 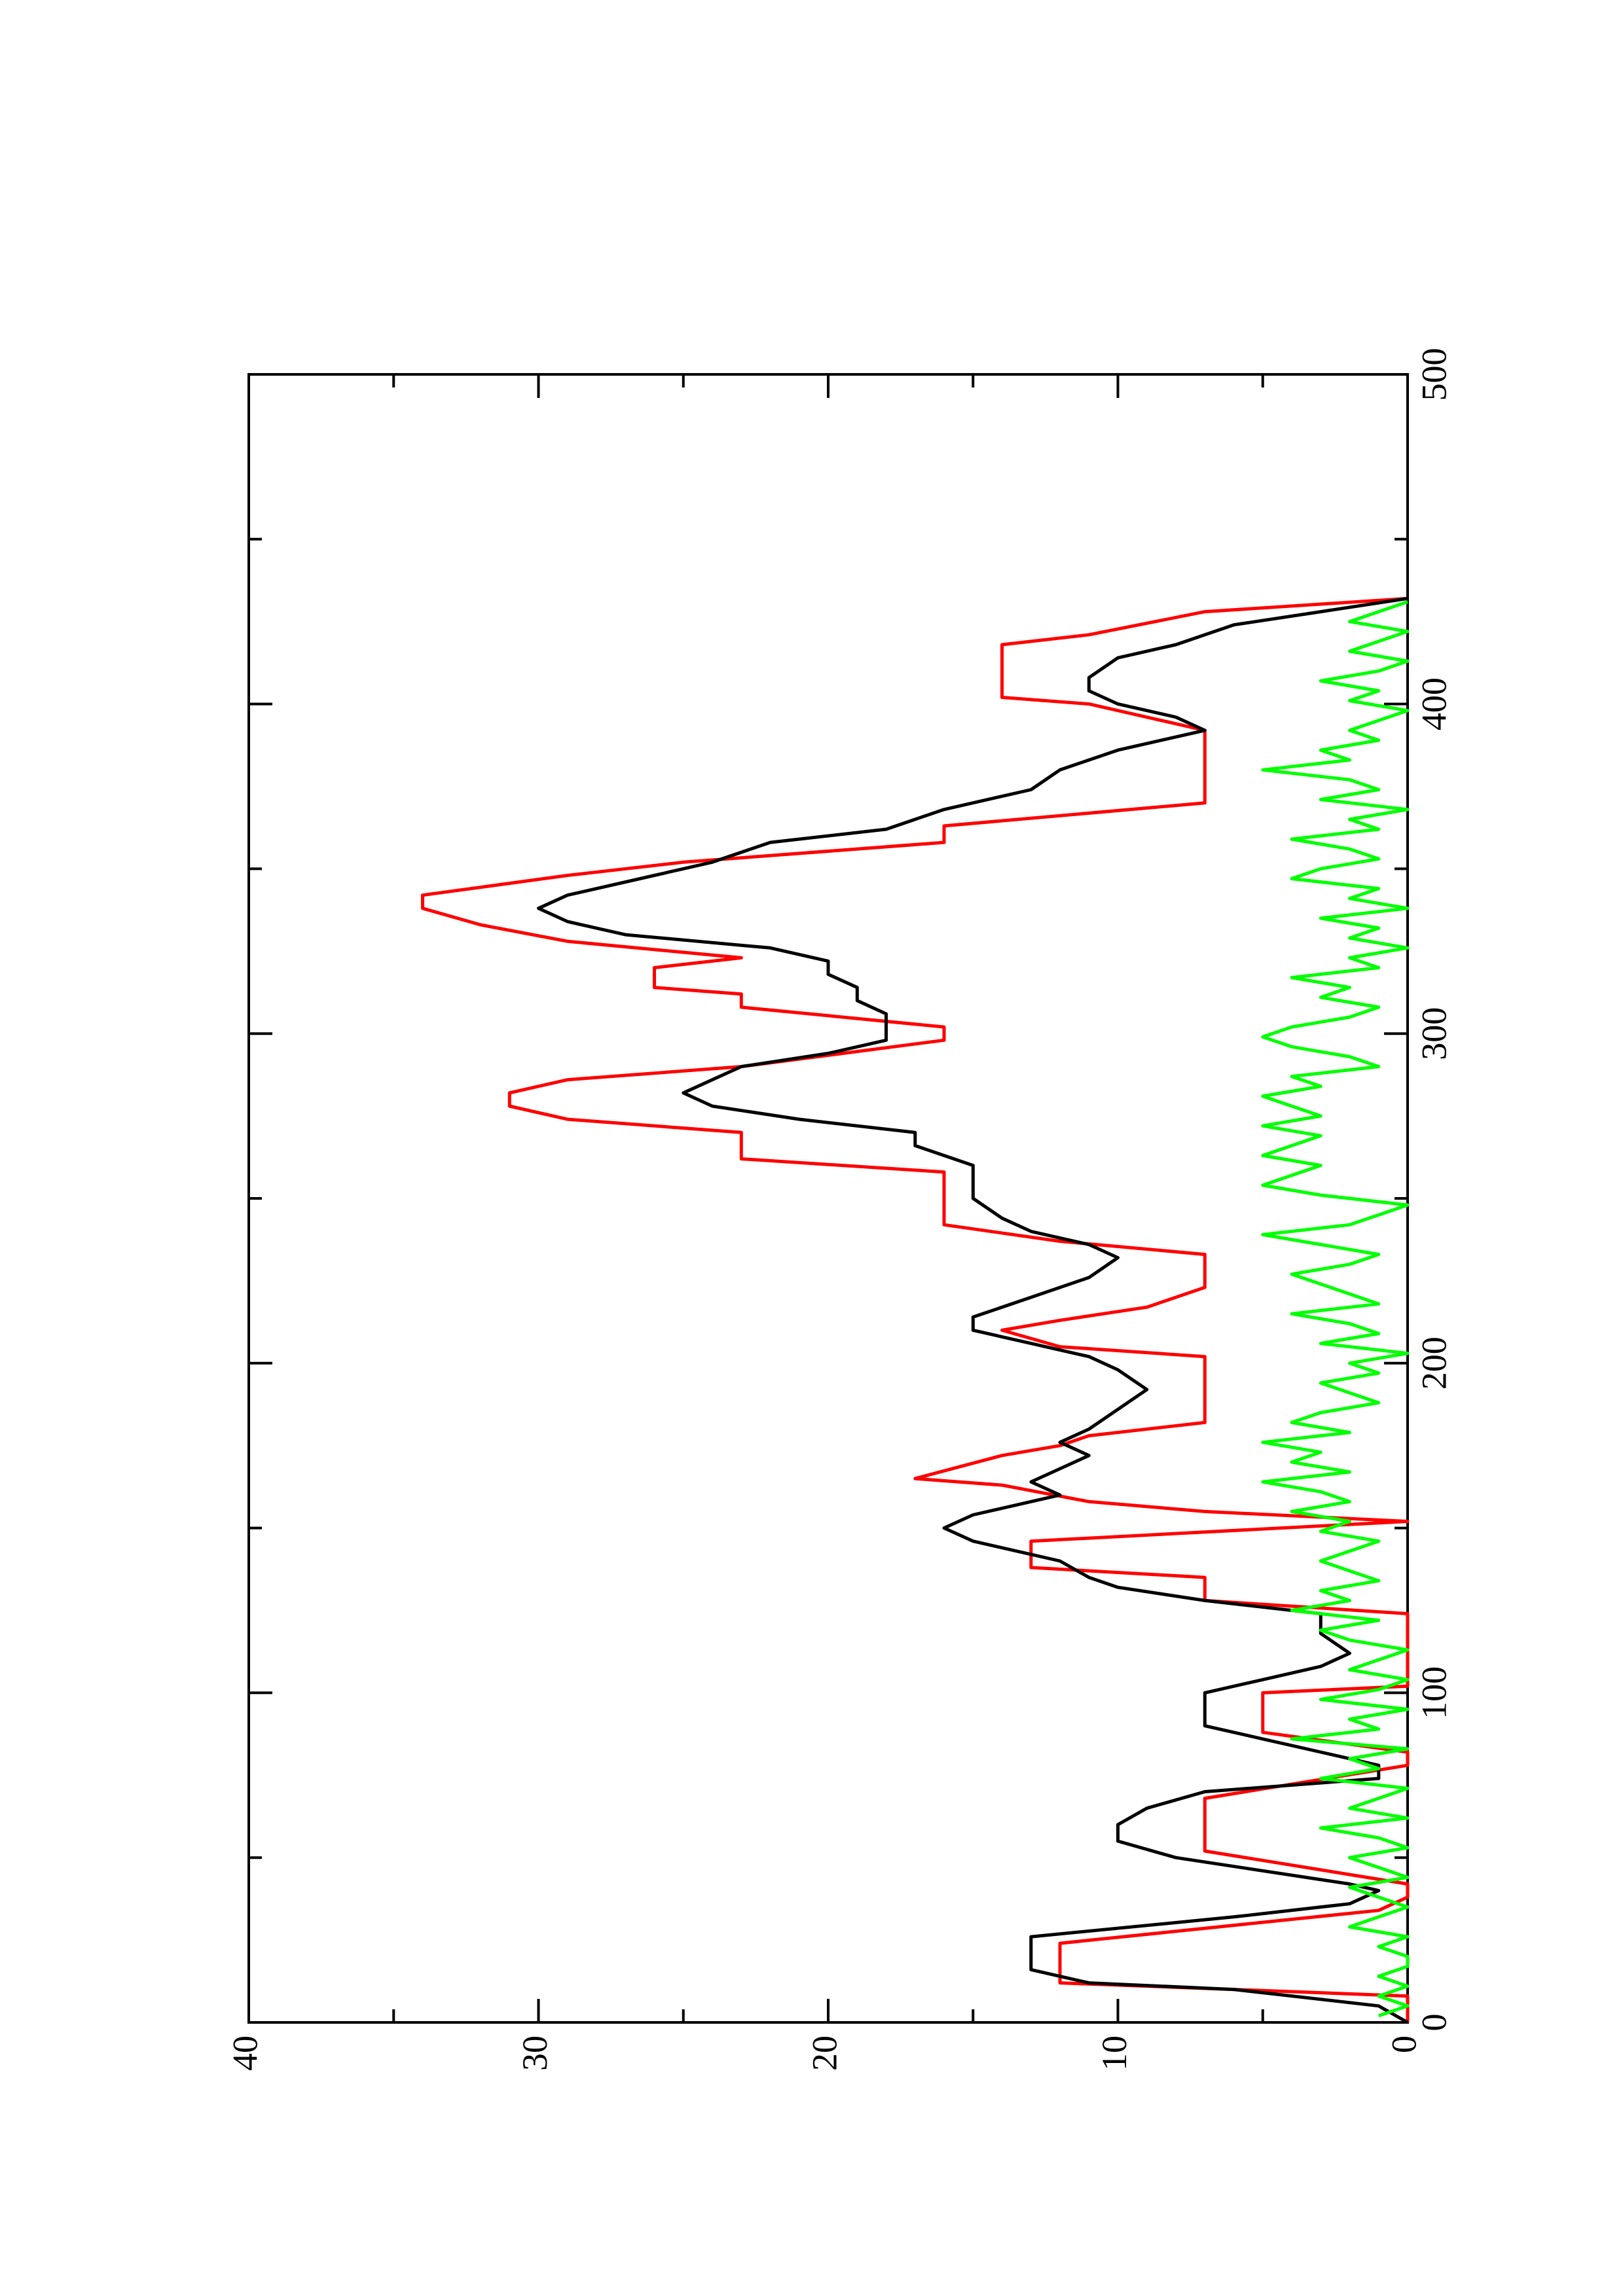 What do you see at coordinates (1433, 1363) in the screenshot?
I see `x-tick-label: 200` at bounding box center [1433, 1363].